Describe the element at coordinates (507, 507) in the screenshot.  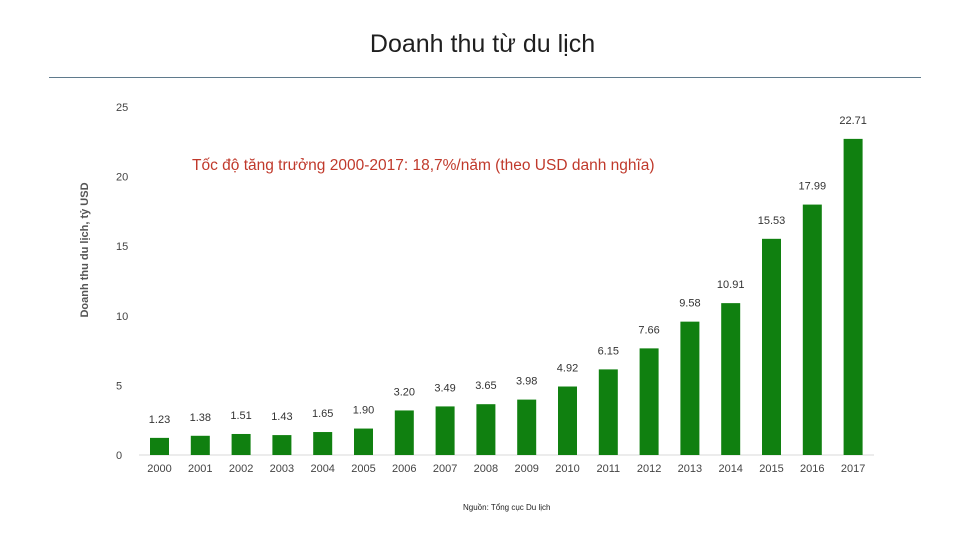
I see `source-note: Nguồn: Tổng cục Du lịch` at that location.